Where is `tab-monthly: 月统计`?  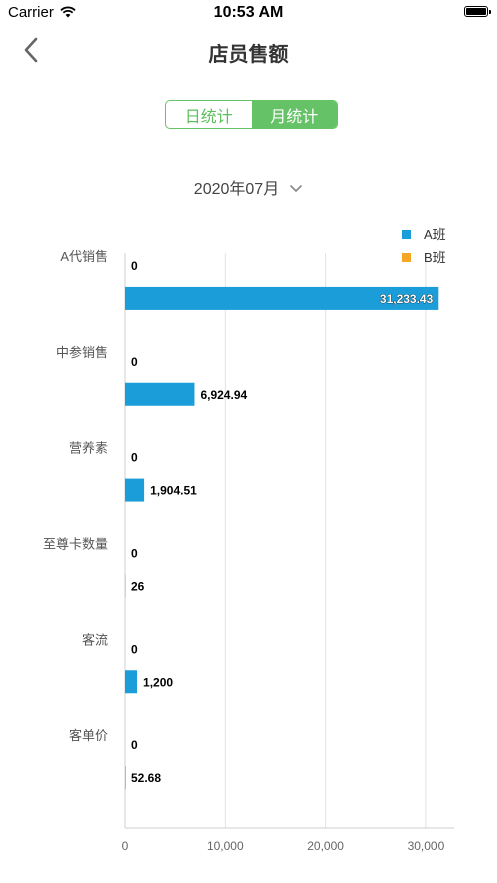
tab-monthly: 月统计 is located at coordinates (294, 114).